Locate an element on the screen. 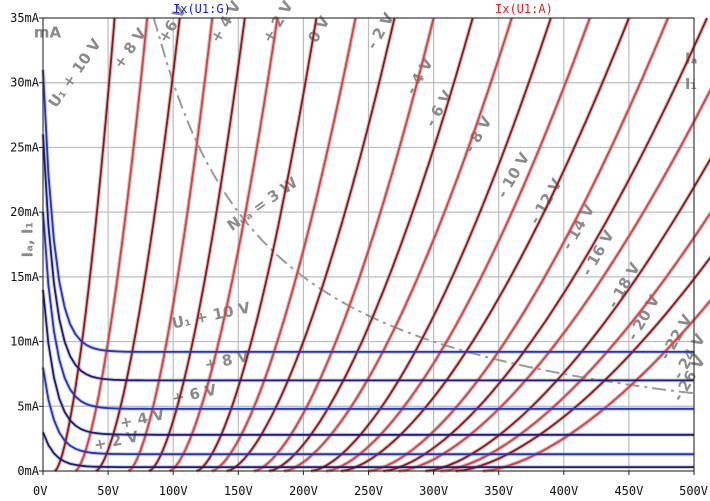 This screenshot has width=710, height=501. scan-label: mA is located at coordinates (48, 32).